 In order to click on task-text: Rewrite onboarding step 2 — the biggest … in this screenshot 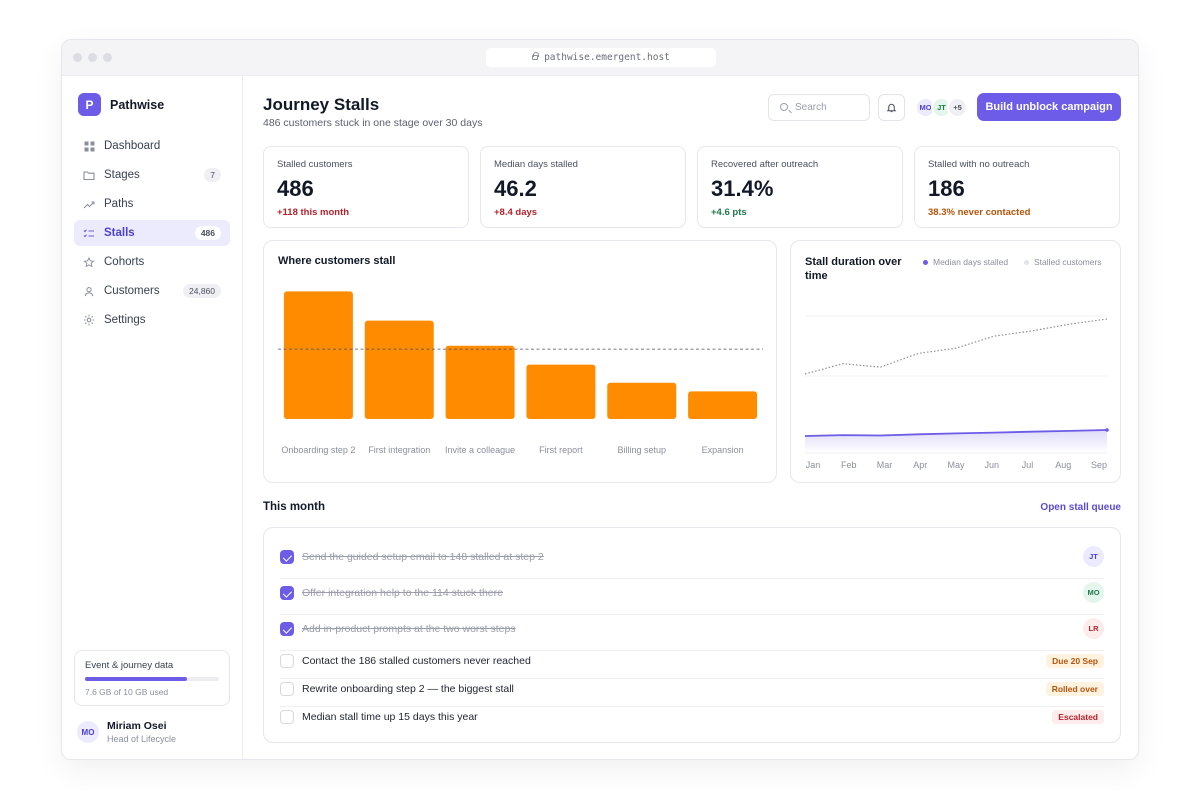, I will do `click(408, 689)`.